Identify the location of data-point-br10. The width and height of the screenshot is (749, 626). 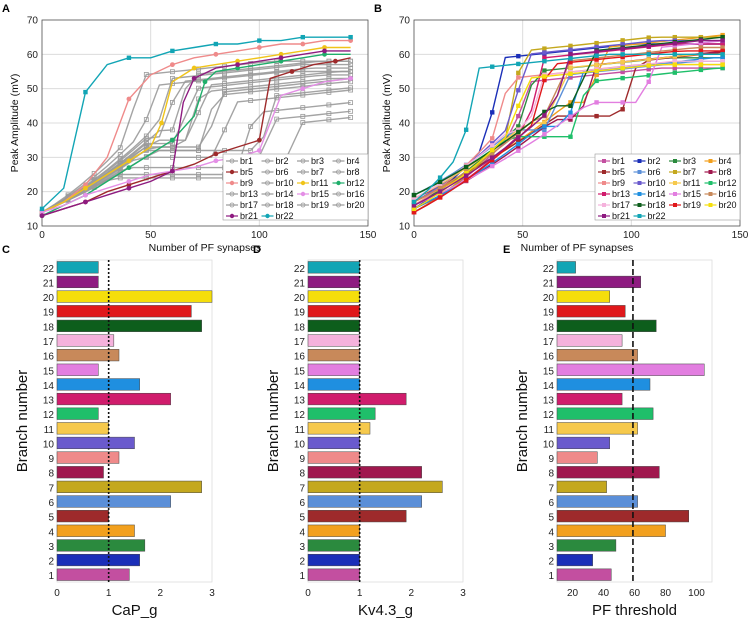
(622, 44).